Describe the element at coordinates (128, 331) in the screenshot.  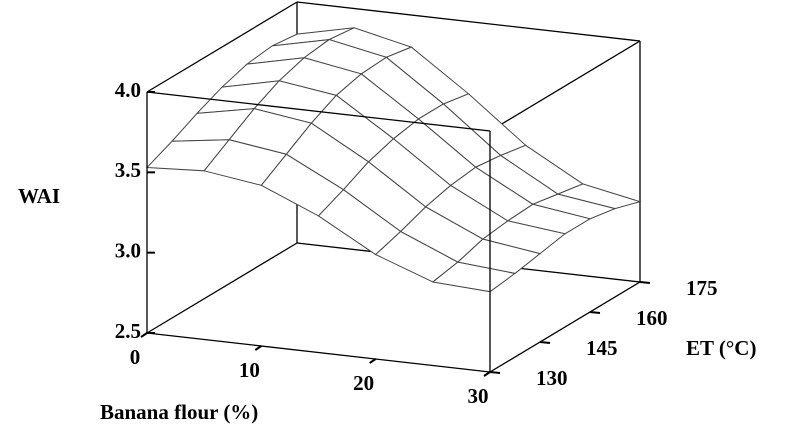
I see `z-tick-label: 2.5` at that location.